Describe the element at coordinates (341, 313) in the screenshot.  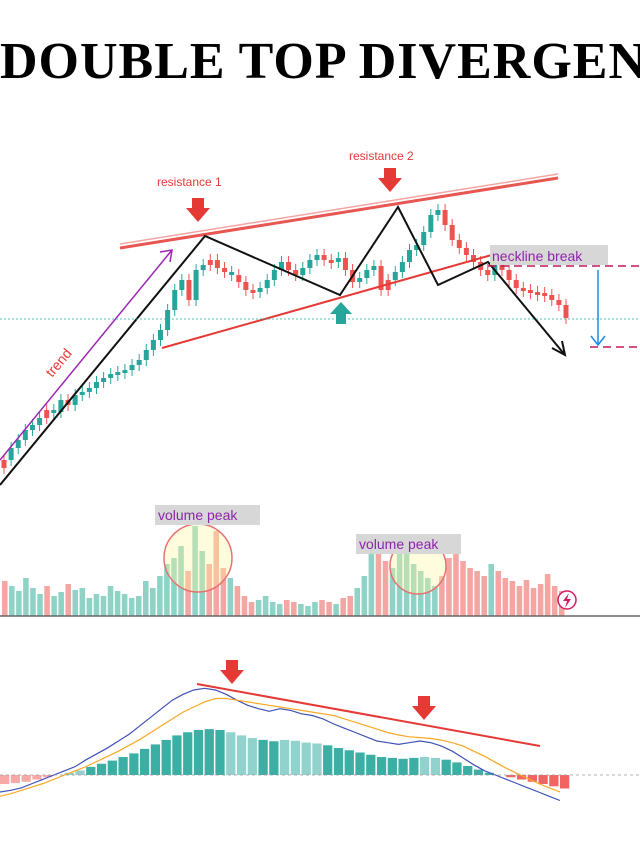
I see `support-up-arrow-icon` at that location.